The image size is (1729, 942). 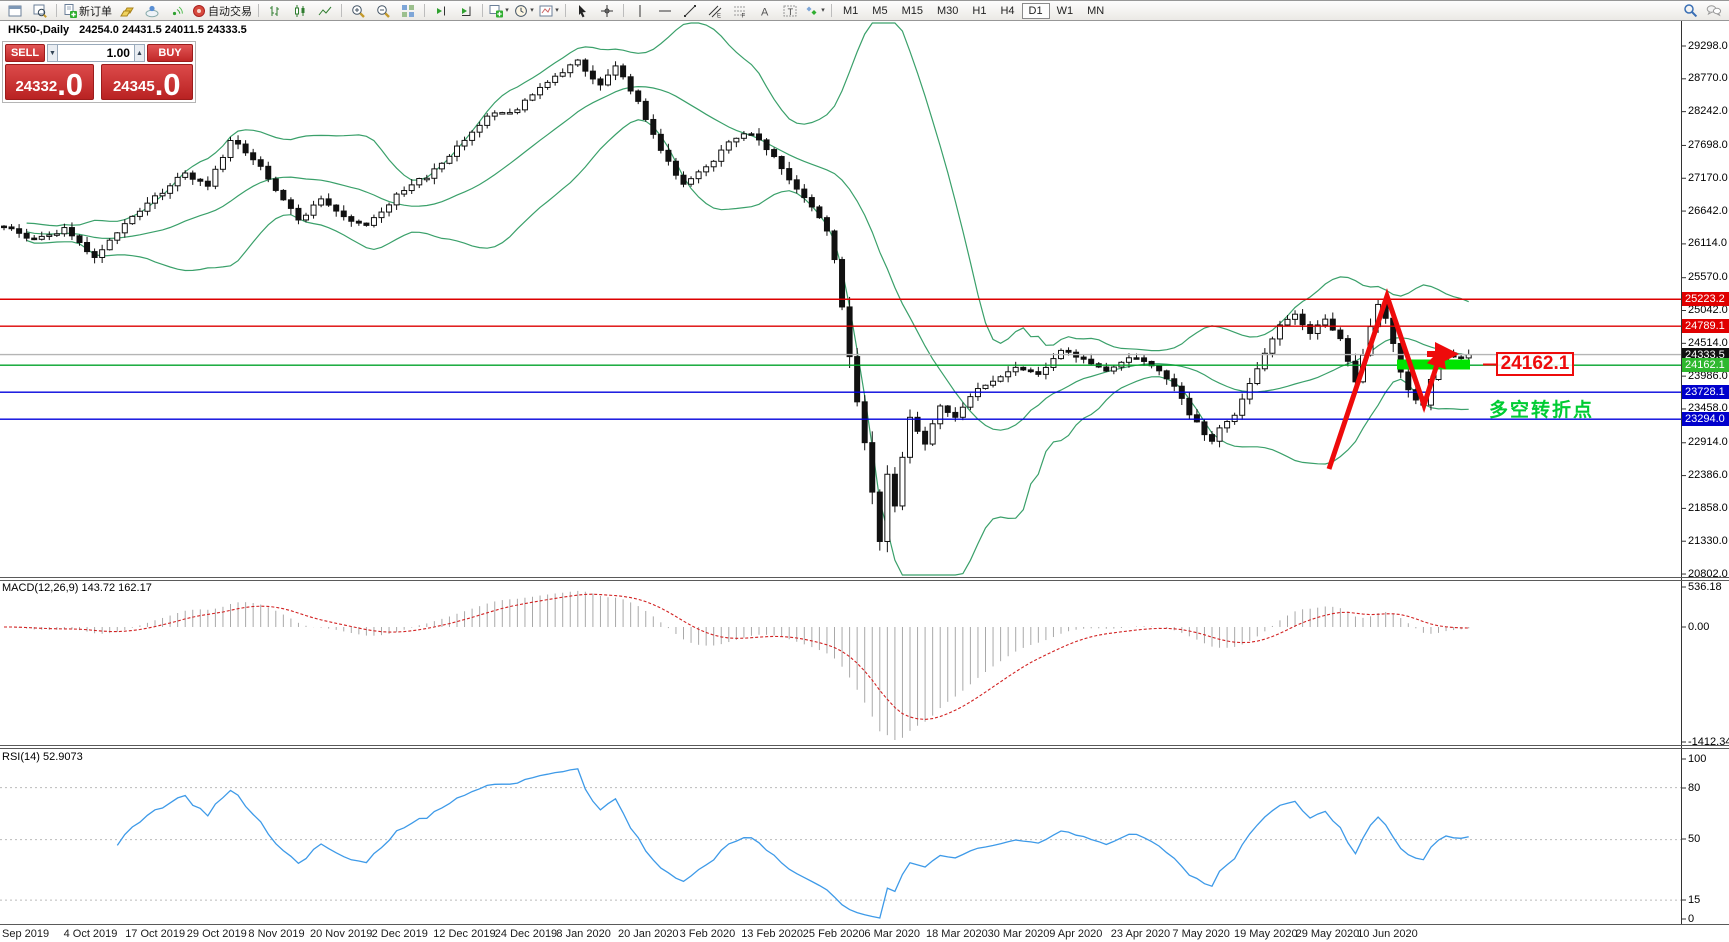 I want to click on channel-button: E, so click(x=715, y=10).